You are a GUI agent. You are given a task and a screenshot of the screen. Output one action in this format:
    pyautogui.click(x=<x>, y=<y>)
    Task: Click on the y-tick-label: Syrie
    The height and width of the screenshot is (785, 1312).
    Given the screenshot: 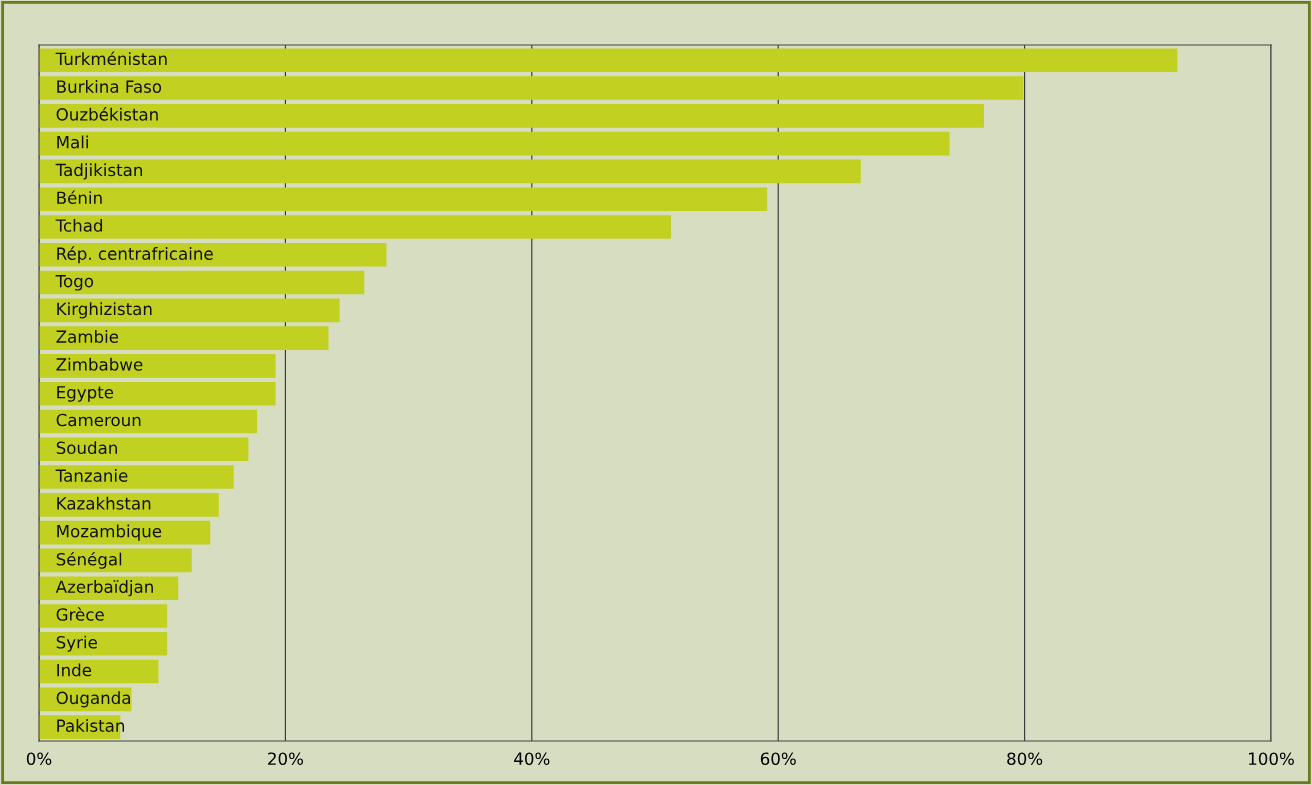 What is the action you would take?
    pyautogui.click(x=76, y=643)
    